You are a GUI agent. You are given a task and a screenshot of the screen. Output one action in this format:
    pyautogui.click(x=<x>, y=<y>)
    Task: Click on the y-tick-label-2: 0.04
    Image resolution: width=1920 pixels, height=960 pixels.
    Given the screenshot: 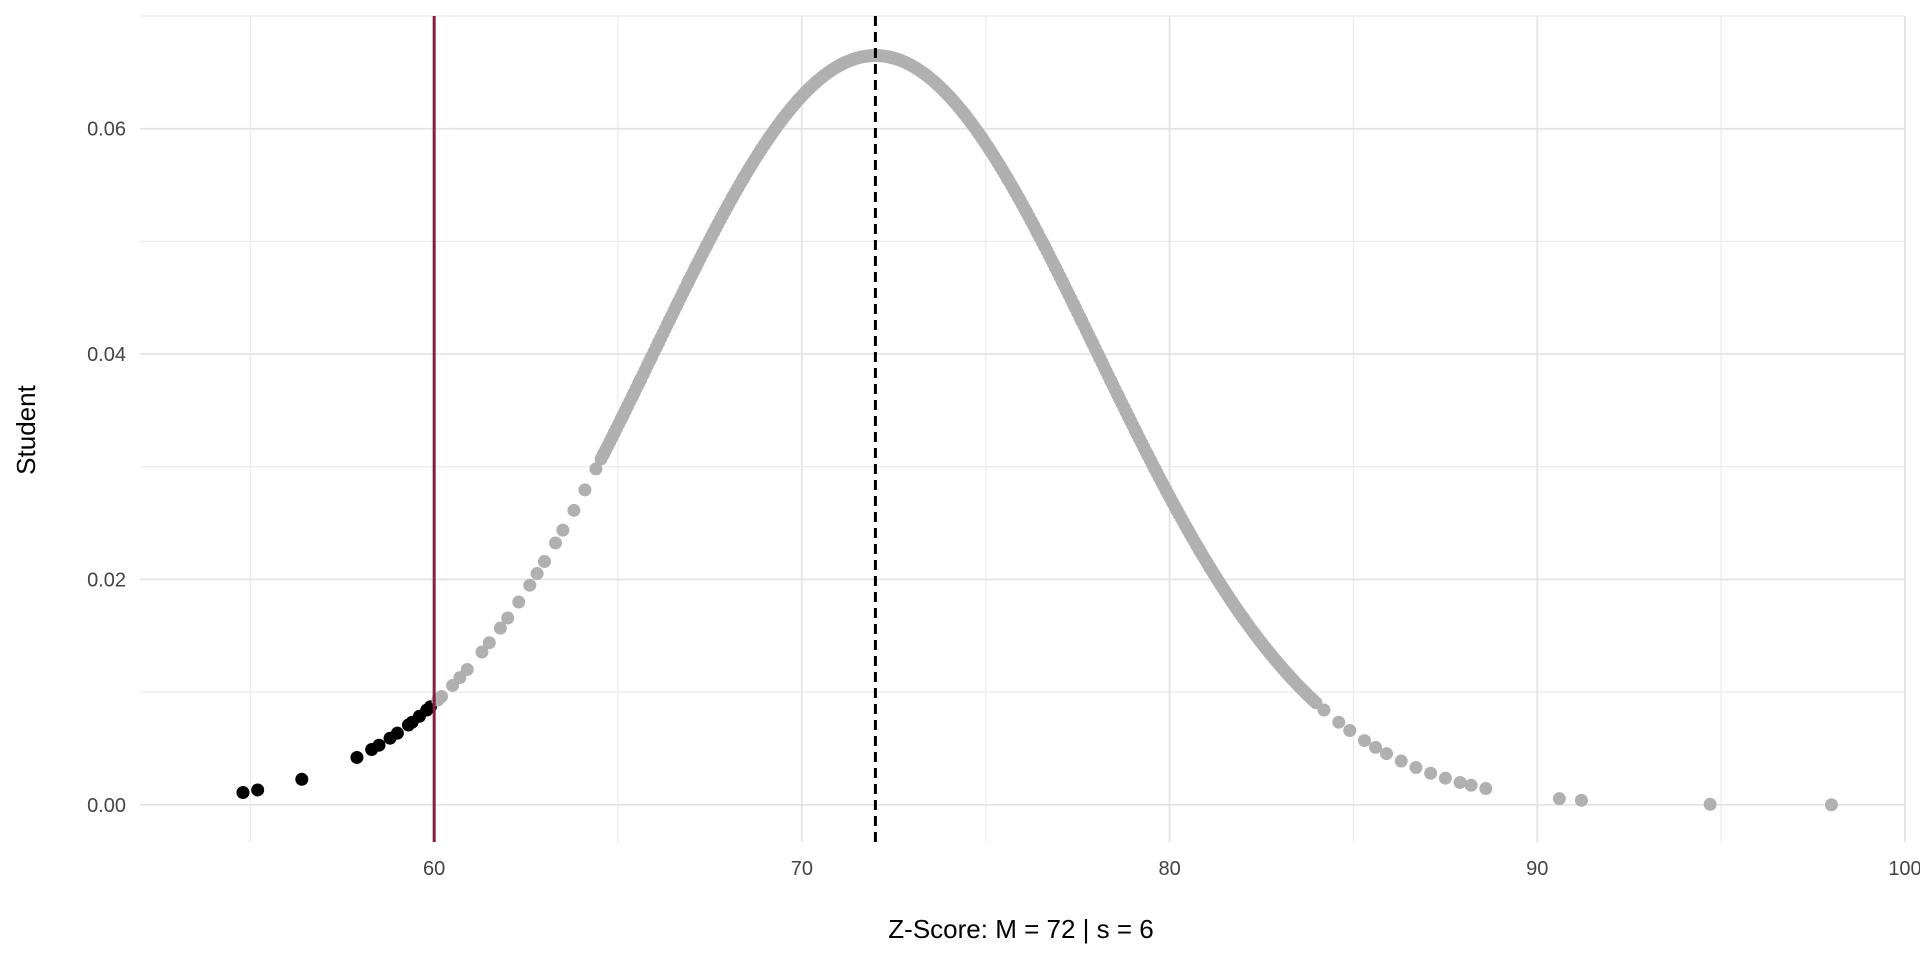 What is the action you would take?
    pyautogui.click(x=106, y=355)
    